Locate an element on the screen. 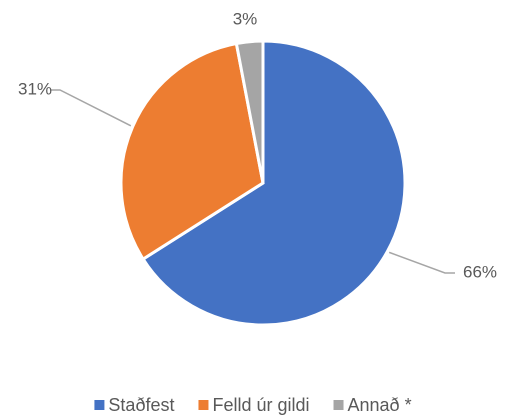 This screenshot has height=419, width=506. data-label: 66% is located at coordinates (480, 271).